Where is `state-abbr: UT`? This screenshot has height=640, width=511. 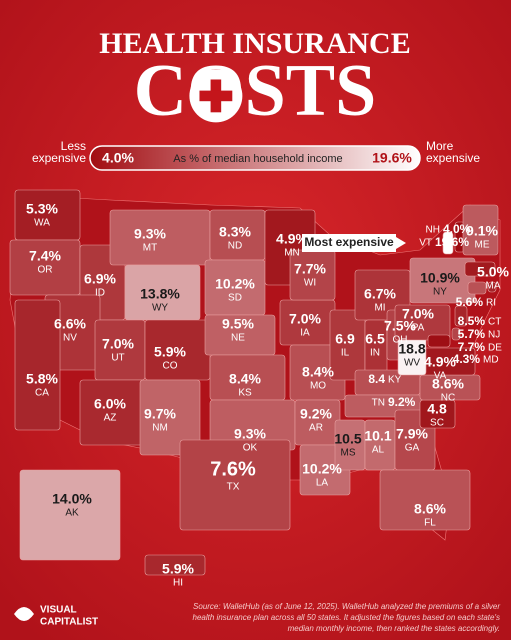 state-abbr: UT is located at coordinates (117, 358).